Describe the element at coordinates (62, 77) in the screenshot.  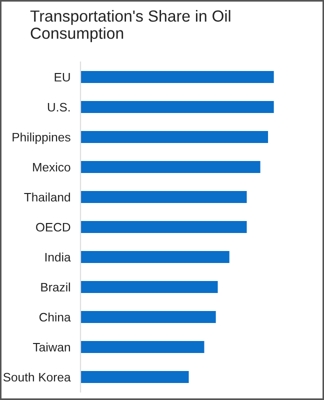
I see `y-tick-label: EU` at that location.